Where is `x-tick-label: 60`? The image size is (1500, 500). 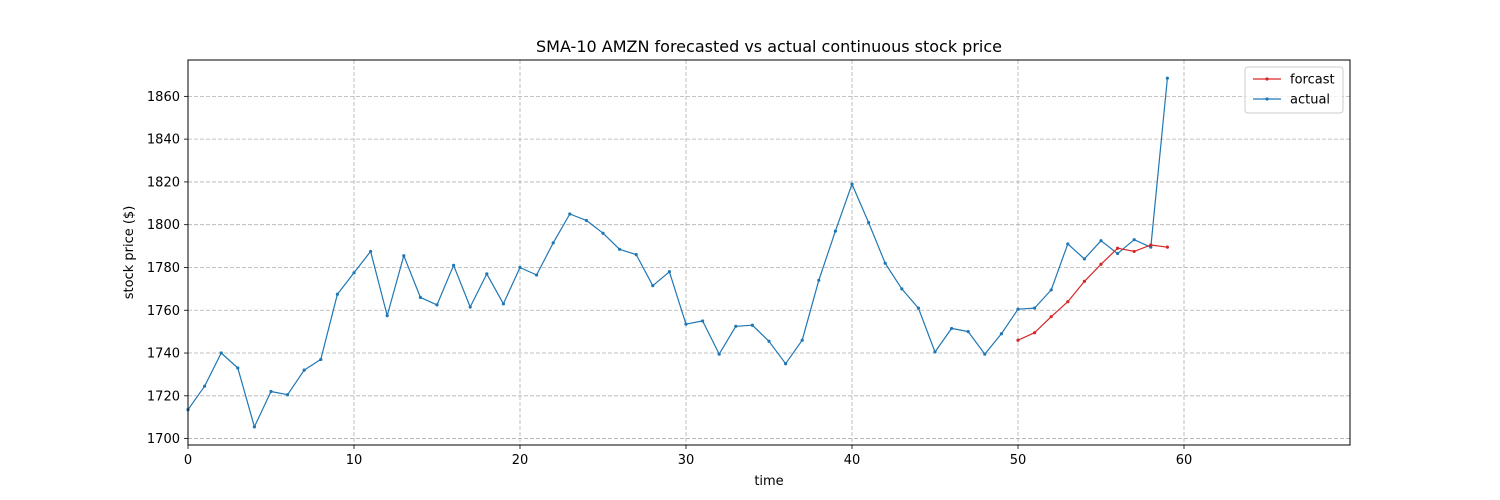 x-tick-label: 60 is located at coordinates (1184, 460).